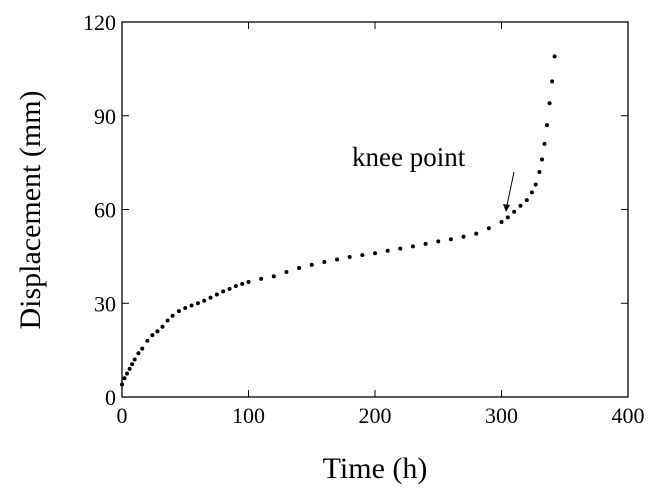 The height and width of the screenshot is (498, 650). I want to click on annotation-arrowhead, so click(506, 208).